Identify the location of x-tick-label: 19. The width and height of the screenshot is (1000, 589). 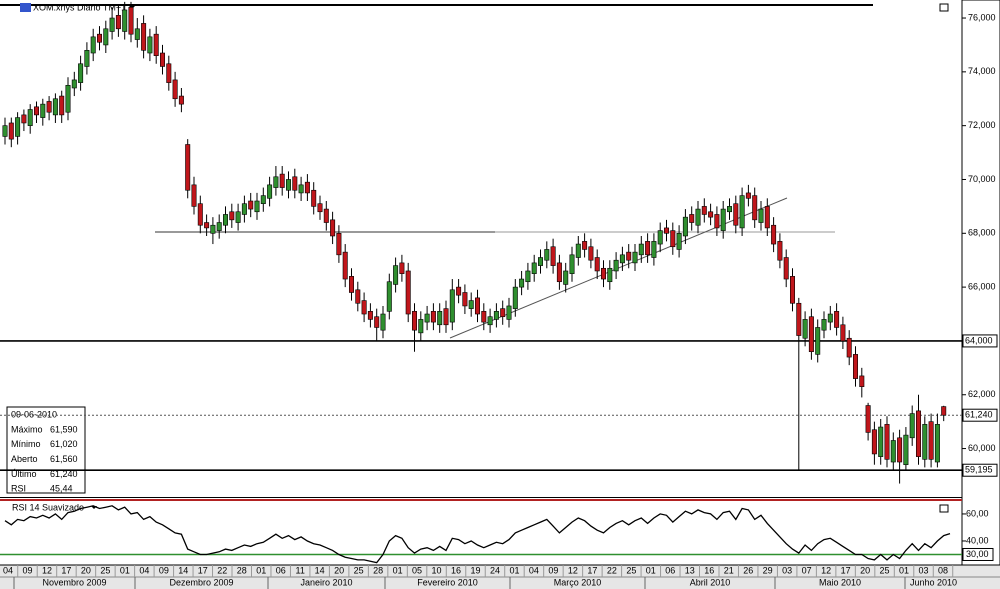
(475, 570).